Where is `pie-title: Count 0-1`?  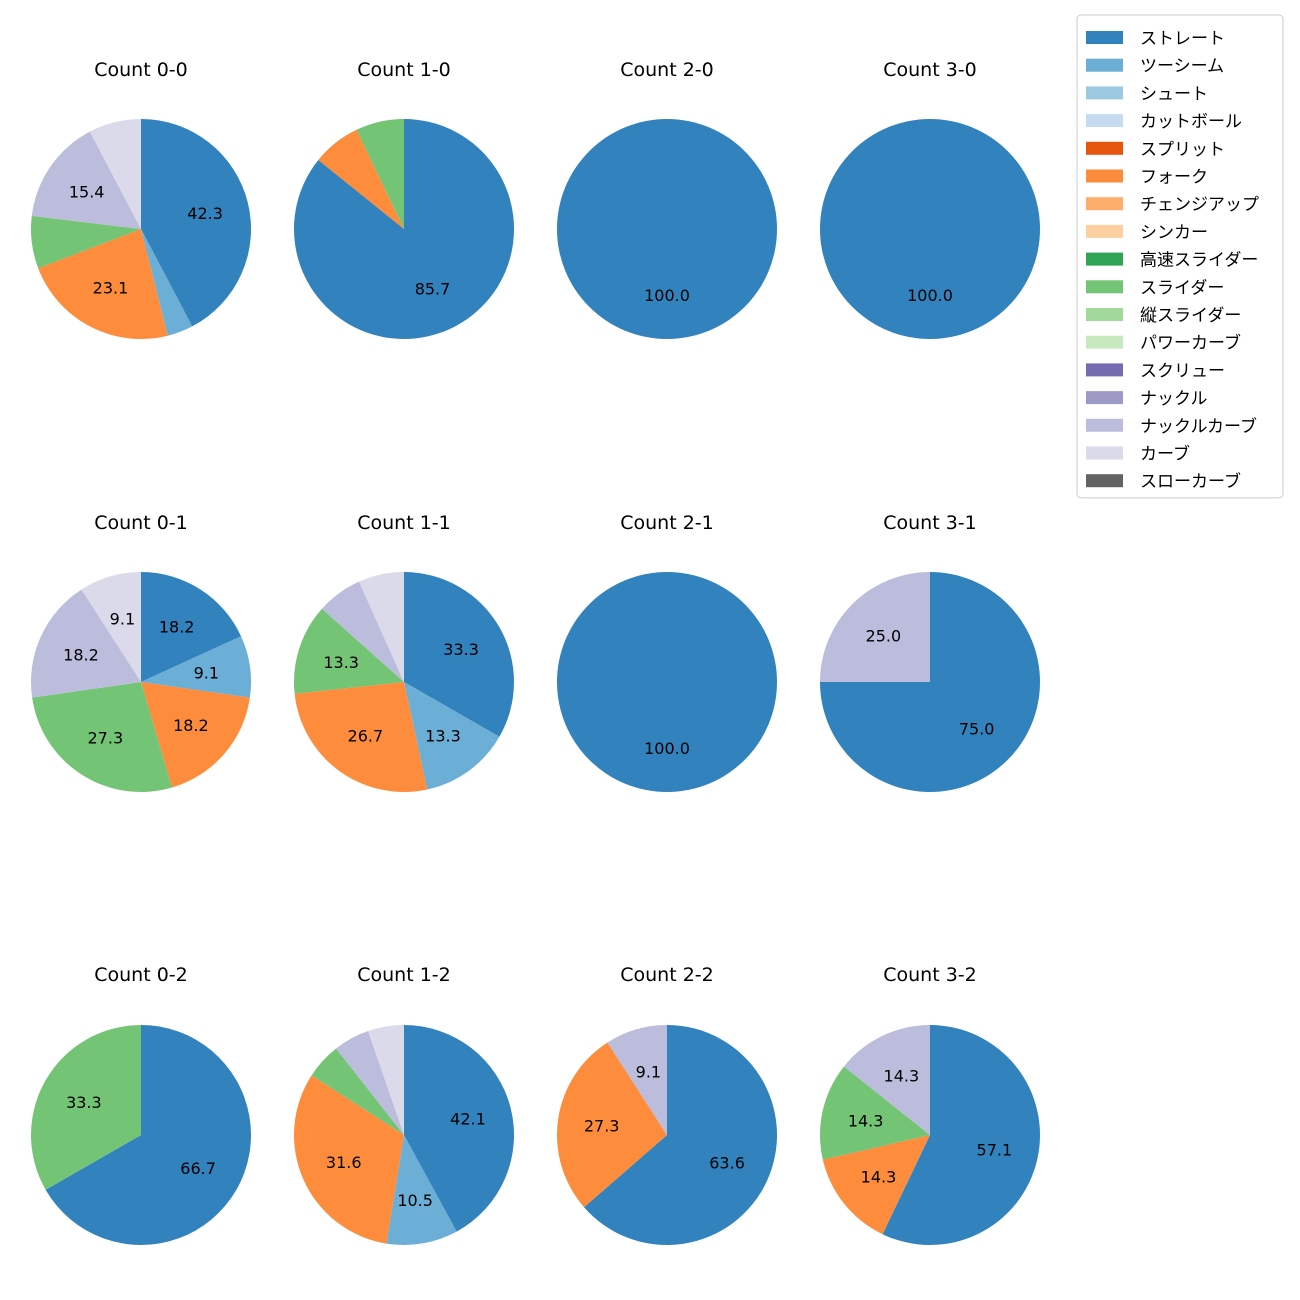 pie-title: Count 0-1 is located at coordinates (141, 523).